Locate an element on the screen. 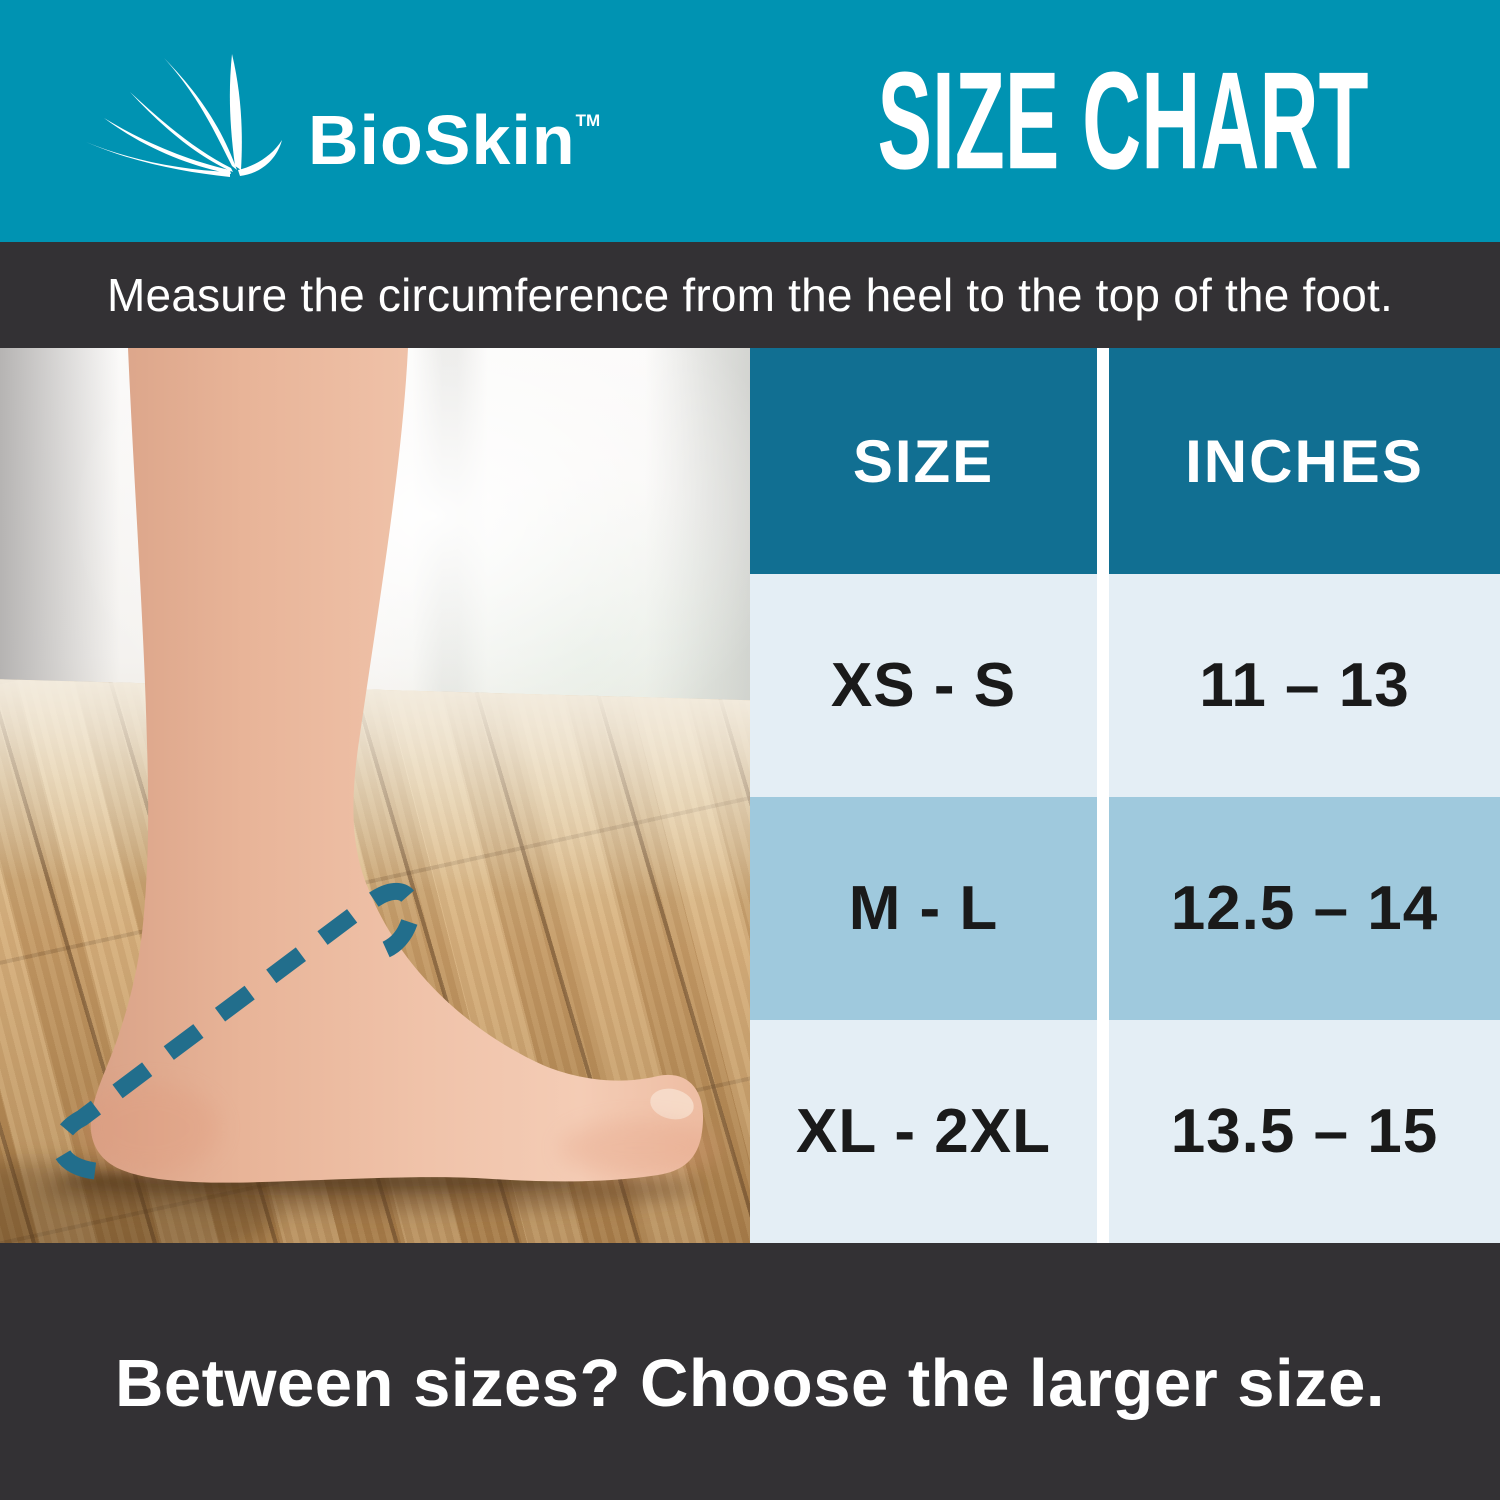  inches-value: 11 – 13 is located at coordinates (1304, 685).